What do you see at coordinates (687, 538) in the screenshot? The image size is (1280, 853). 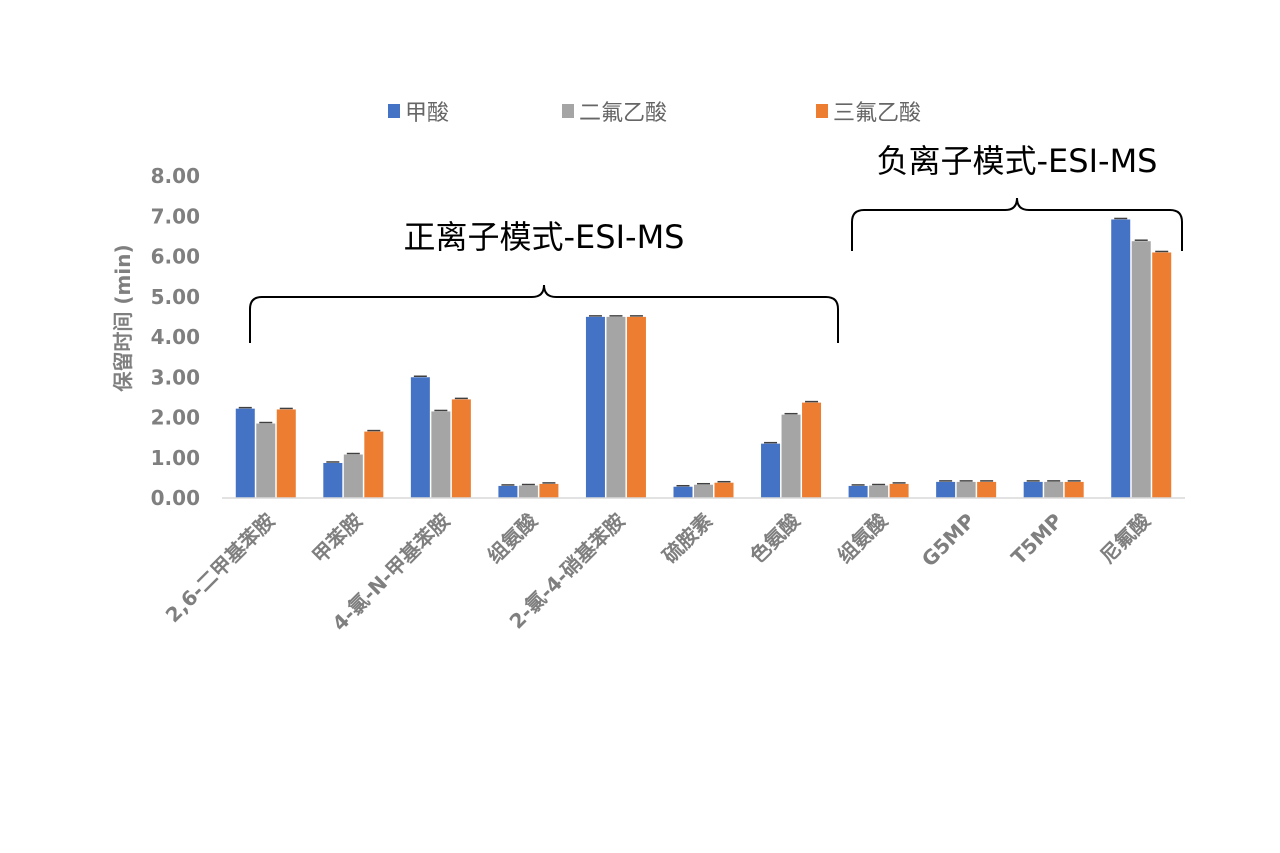 I see `x-category-label: 硫胺素` at bounding box center [687, 538].